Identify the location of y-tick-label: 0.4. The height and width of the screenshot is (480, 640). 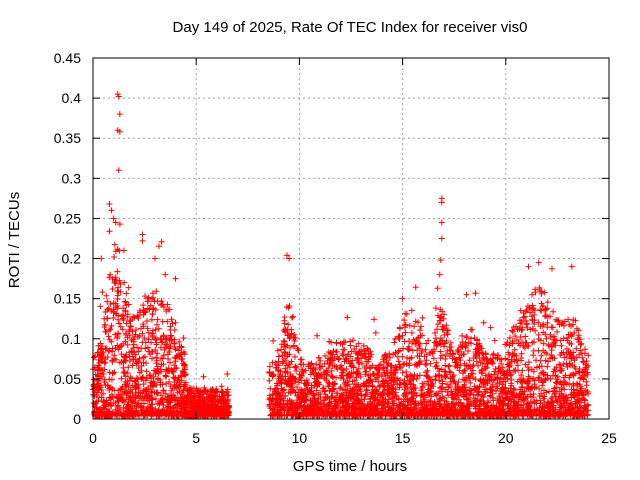
(72, 98).